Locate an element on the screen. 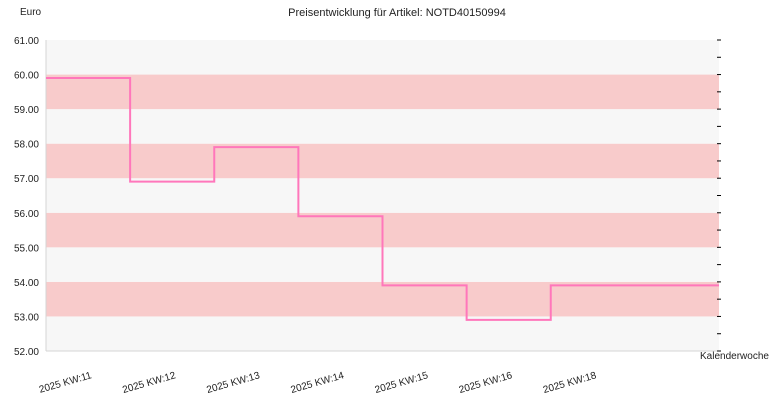  x-tick-label: 2025 KW:13 is located at coordinates (233, 383).